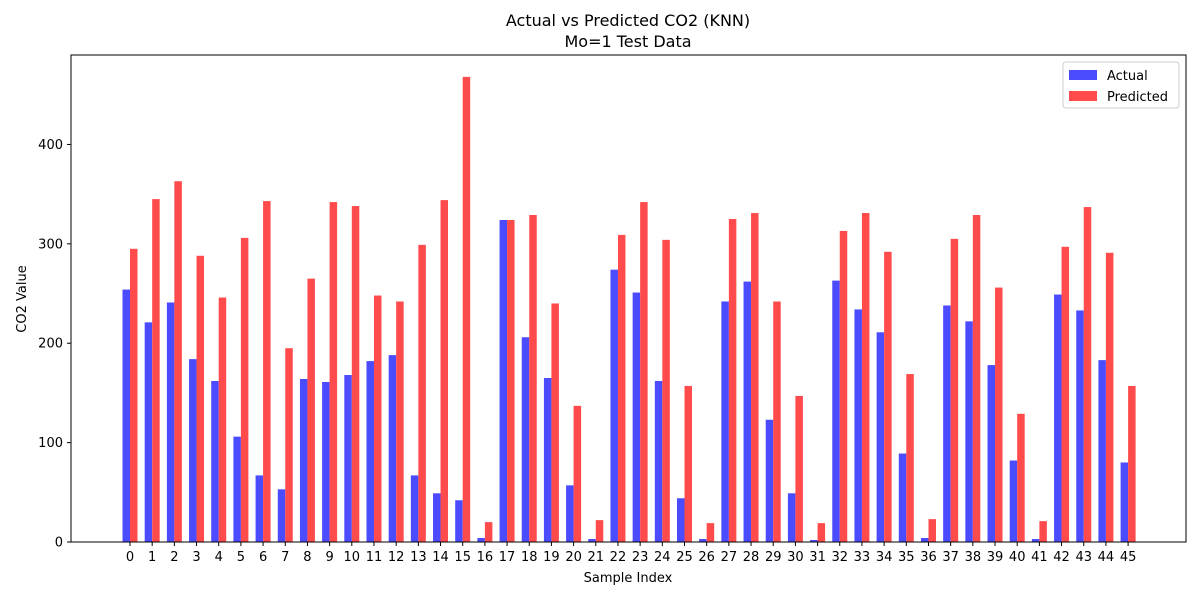 This screenshot has width=1200, height=600. I want to click on legend-label-predicted: Predicted, so click(1137, 97).